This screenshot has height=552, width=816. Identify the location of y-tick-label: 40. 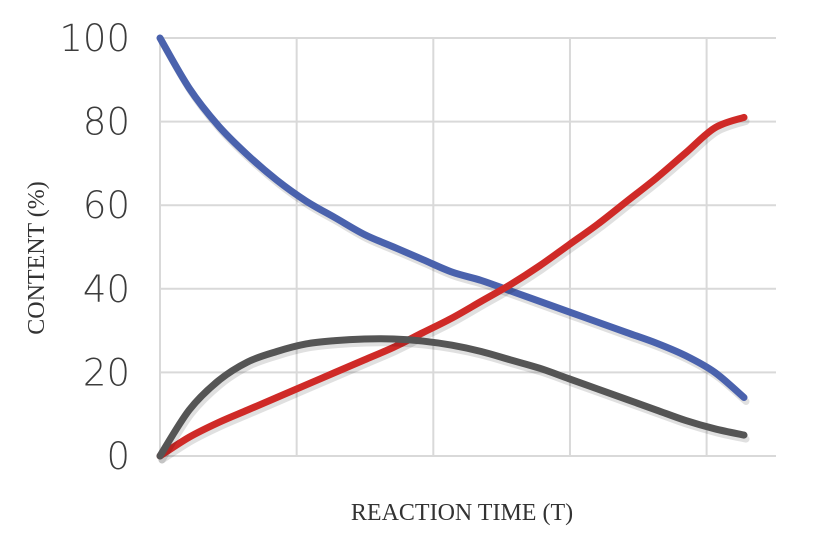
(106, 289).